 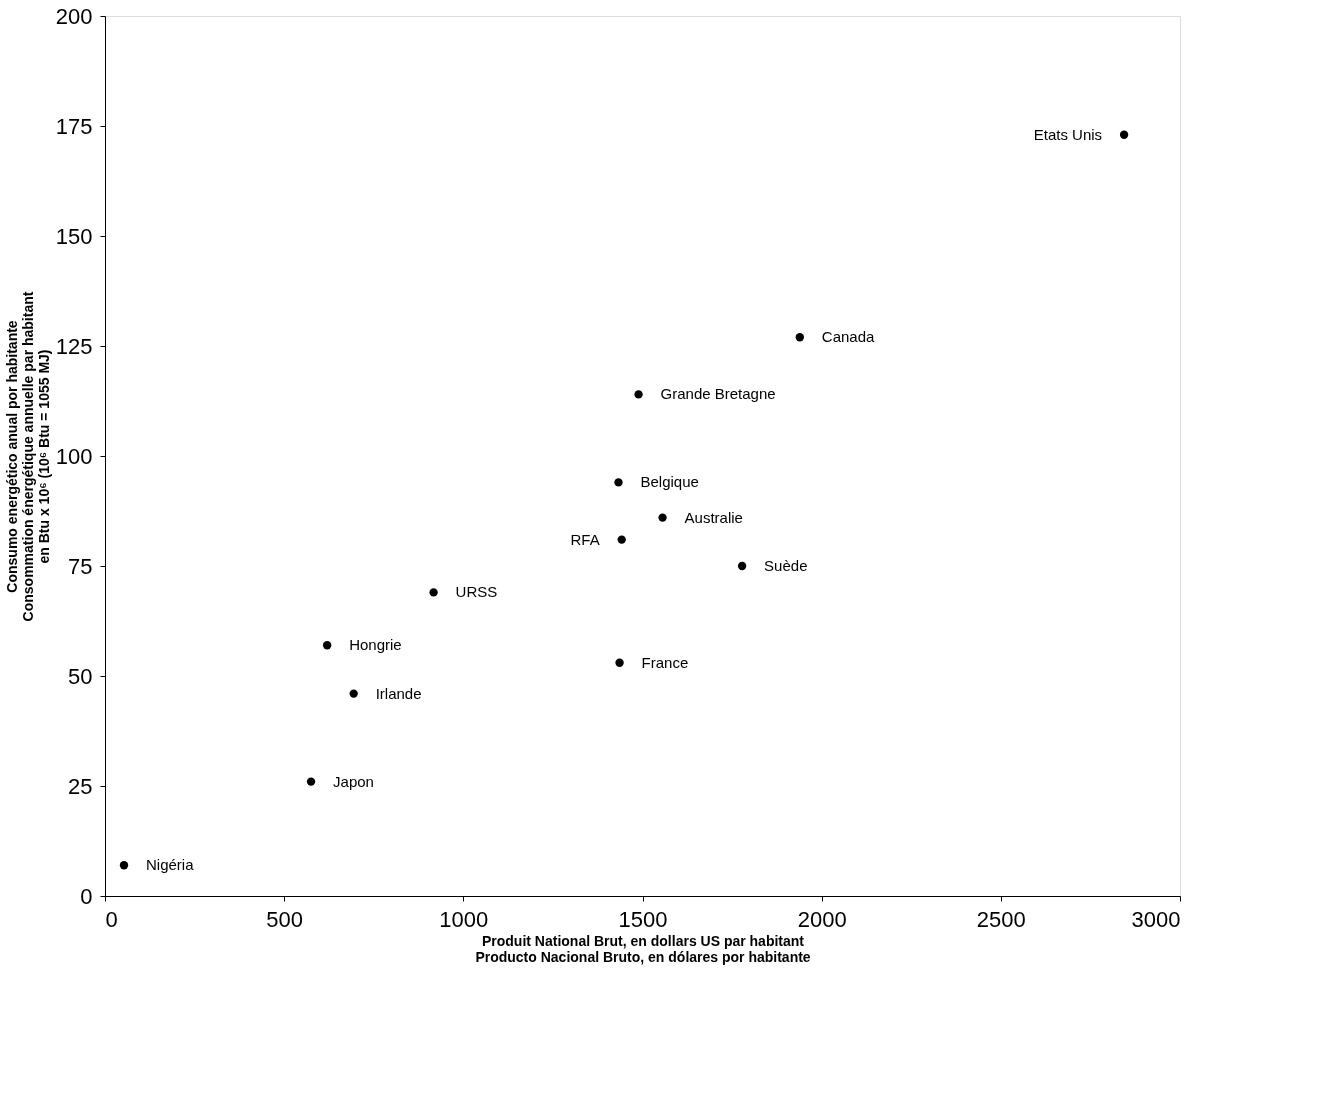 What do you see at coordinates (848, 337) in the screenshot?
I see `annotation: Canada` at bounding box center [848, 337].